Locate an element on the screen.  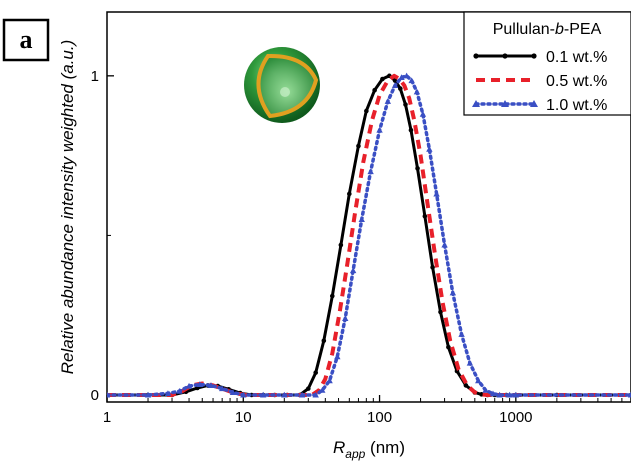
legend-entry-1: 0.5 wt.% is located at coordinates (541, 81).